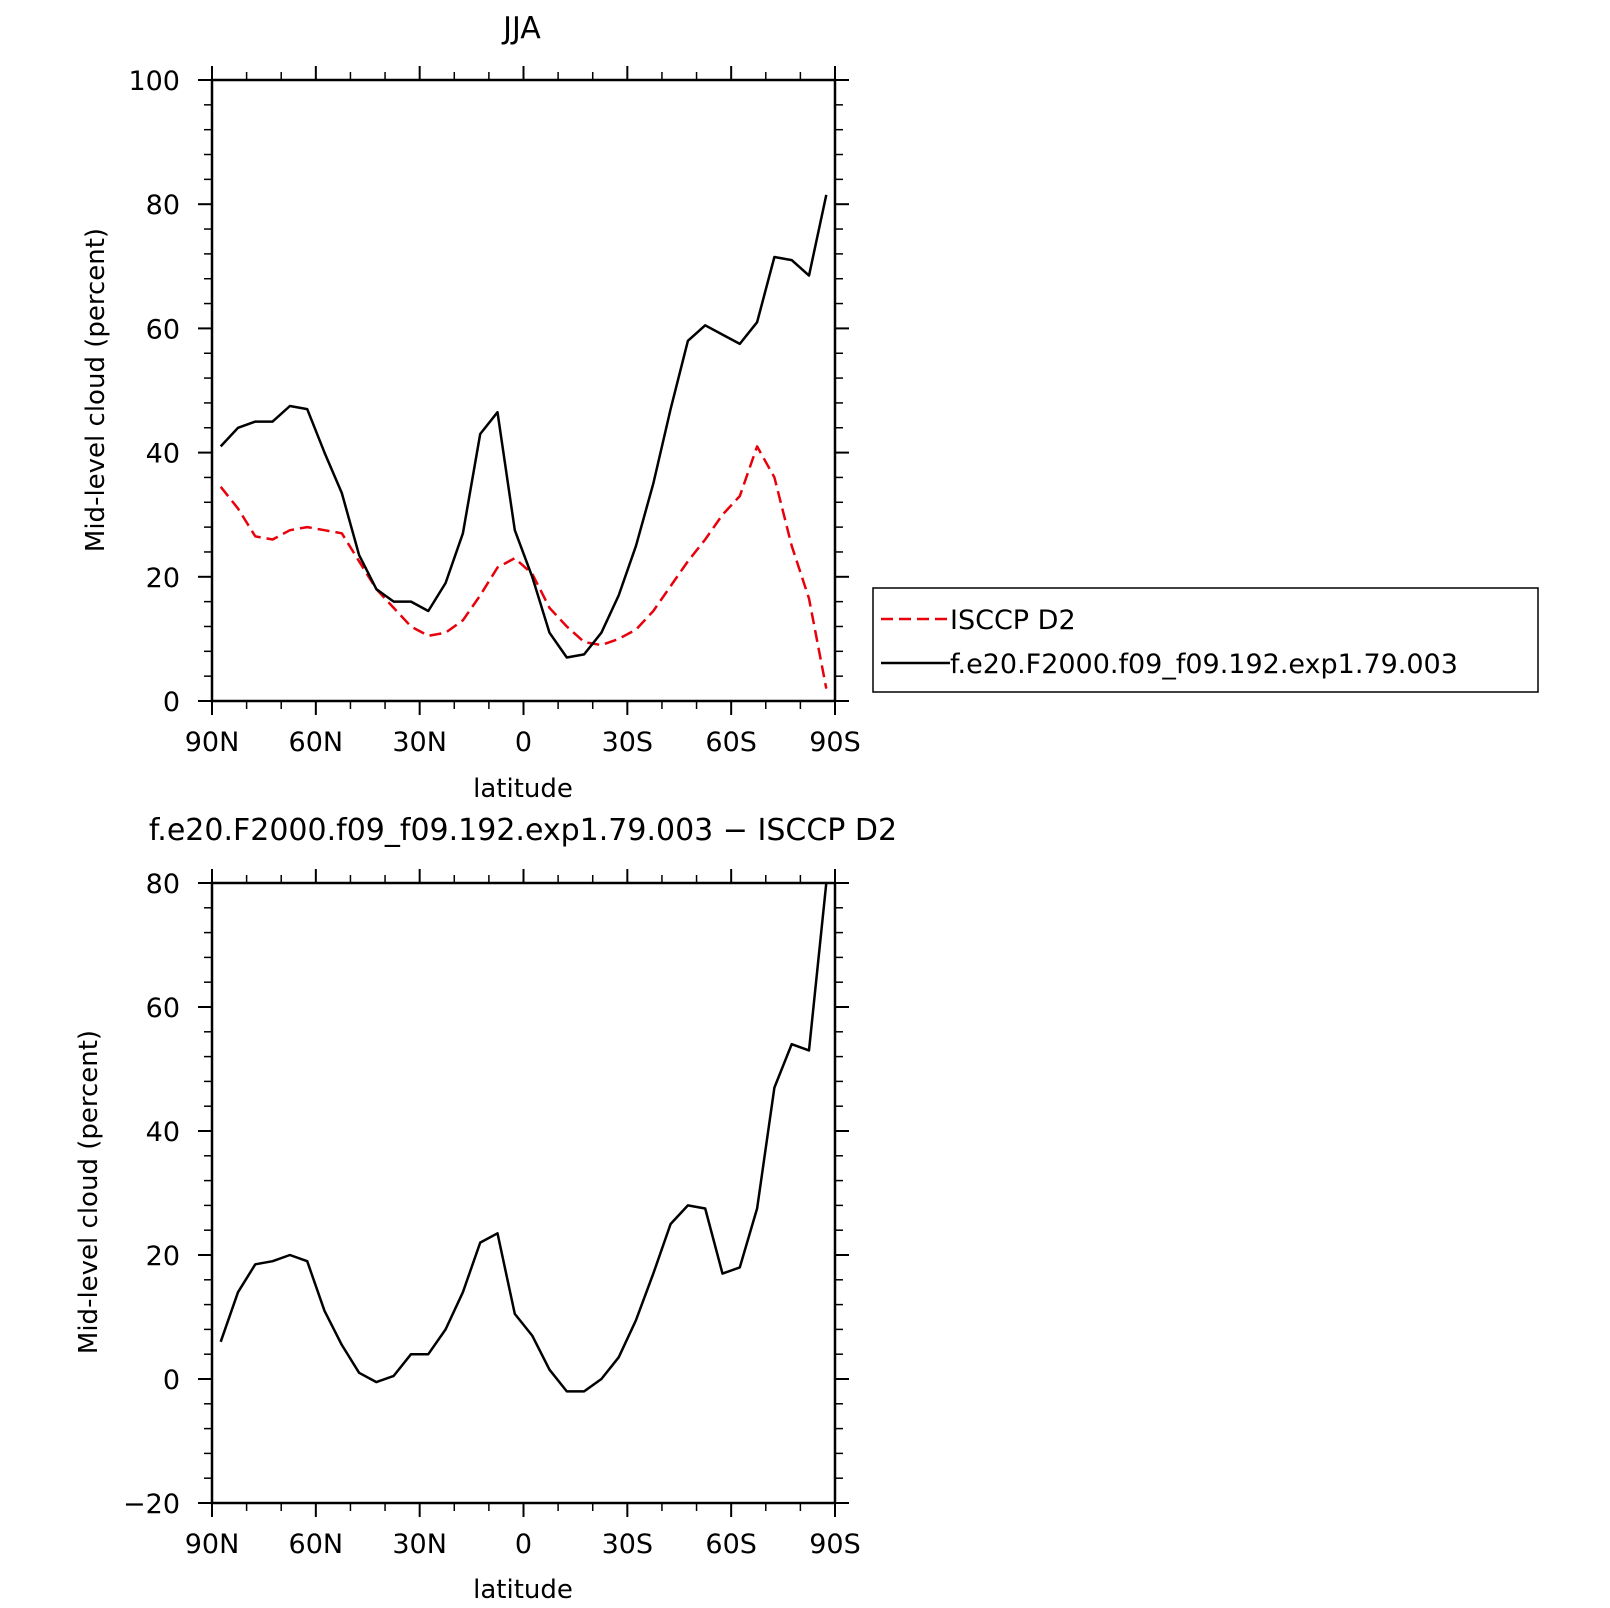 The height and width of the screenshot is (1608, 1610). What do you see at coordinates (96, 390) in the screenshot?
I see `top-panel-ylabel: Mid-level cloud (percent)` at bounding box center [96, 390].